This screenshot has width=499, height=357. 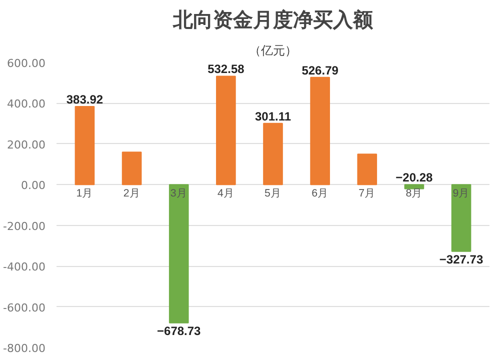 What do you see at coordinates (226, 69) in the screenshot?
I see `data-label: 532.58` at bounding box center [226, 69].